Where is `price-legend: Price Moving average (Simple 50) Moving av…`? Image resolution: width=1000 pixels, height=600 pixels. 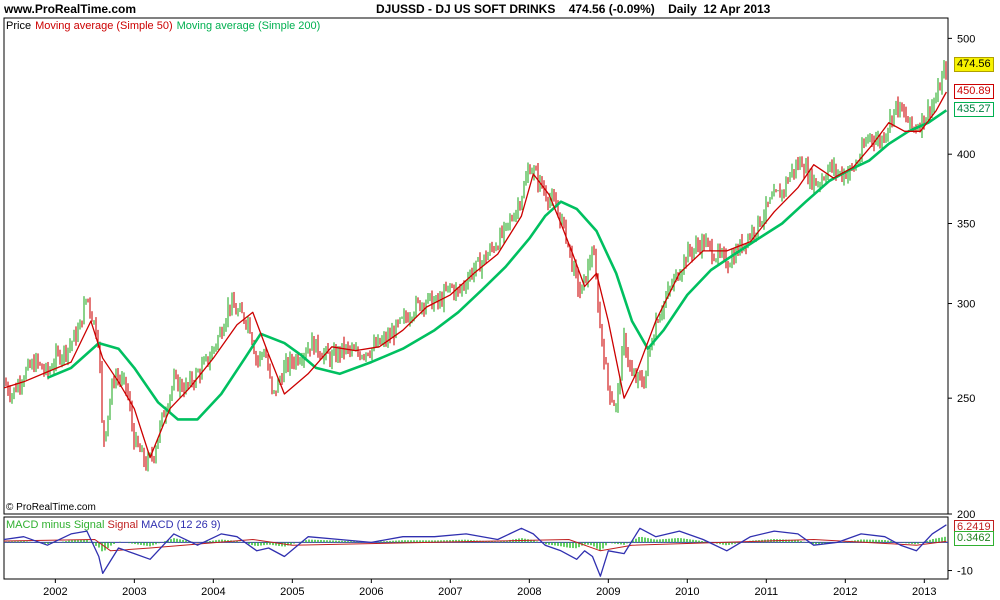 price-legend: Price Moving average (Simple 50) Moving av… is located at coordinates (165, 26).